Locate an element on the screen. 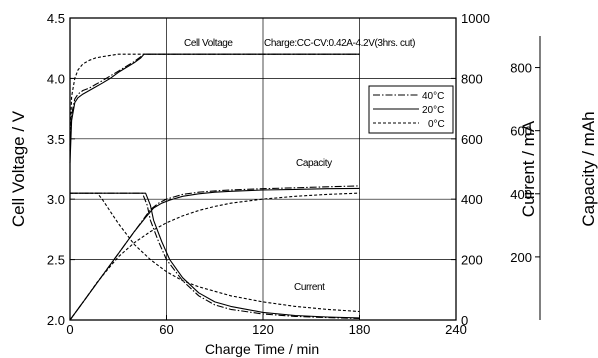 The image size is (598, 358). legend-label-0c: 0°C is located at coordinates (436, 124).